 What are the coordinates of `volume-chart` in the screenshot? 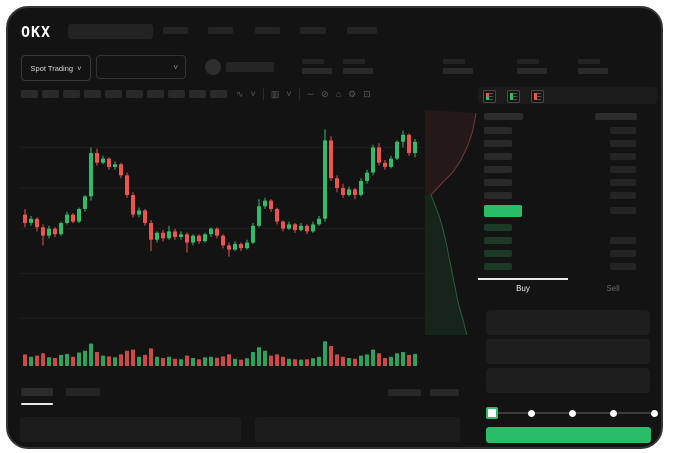 It's located at (220, 353).